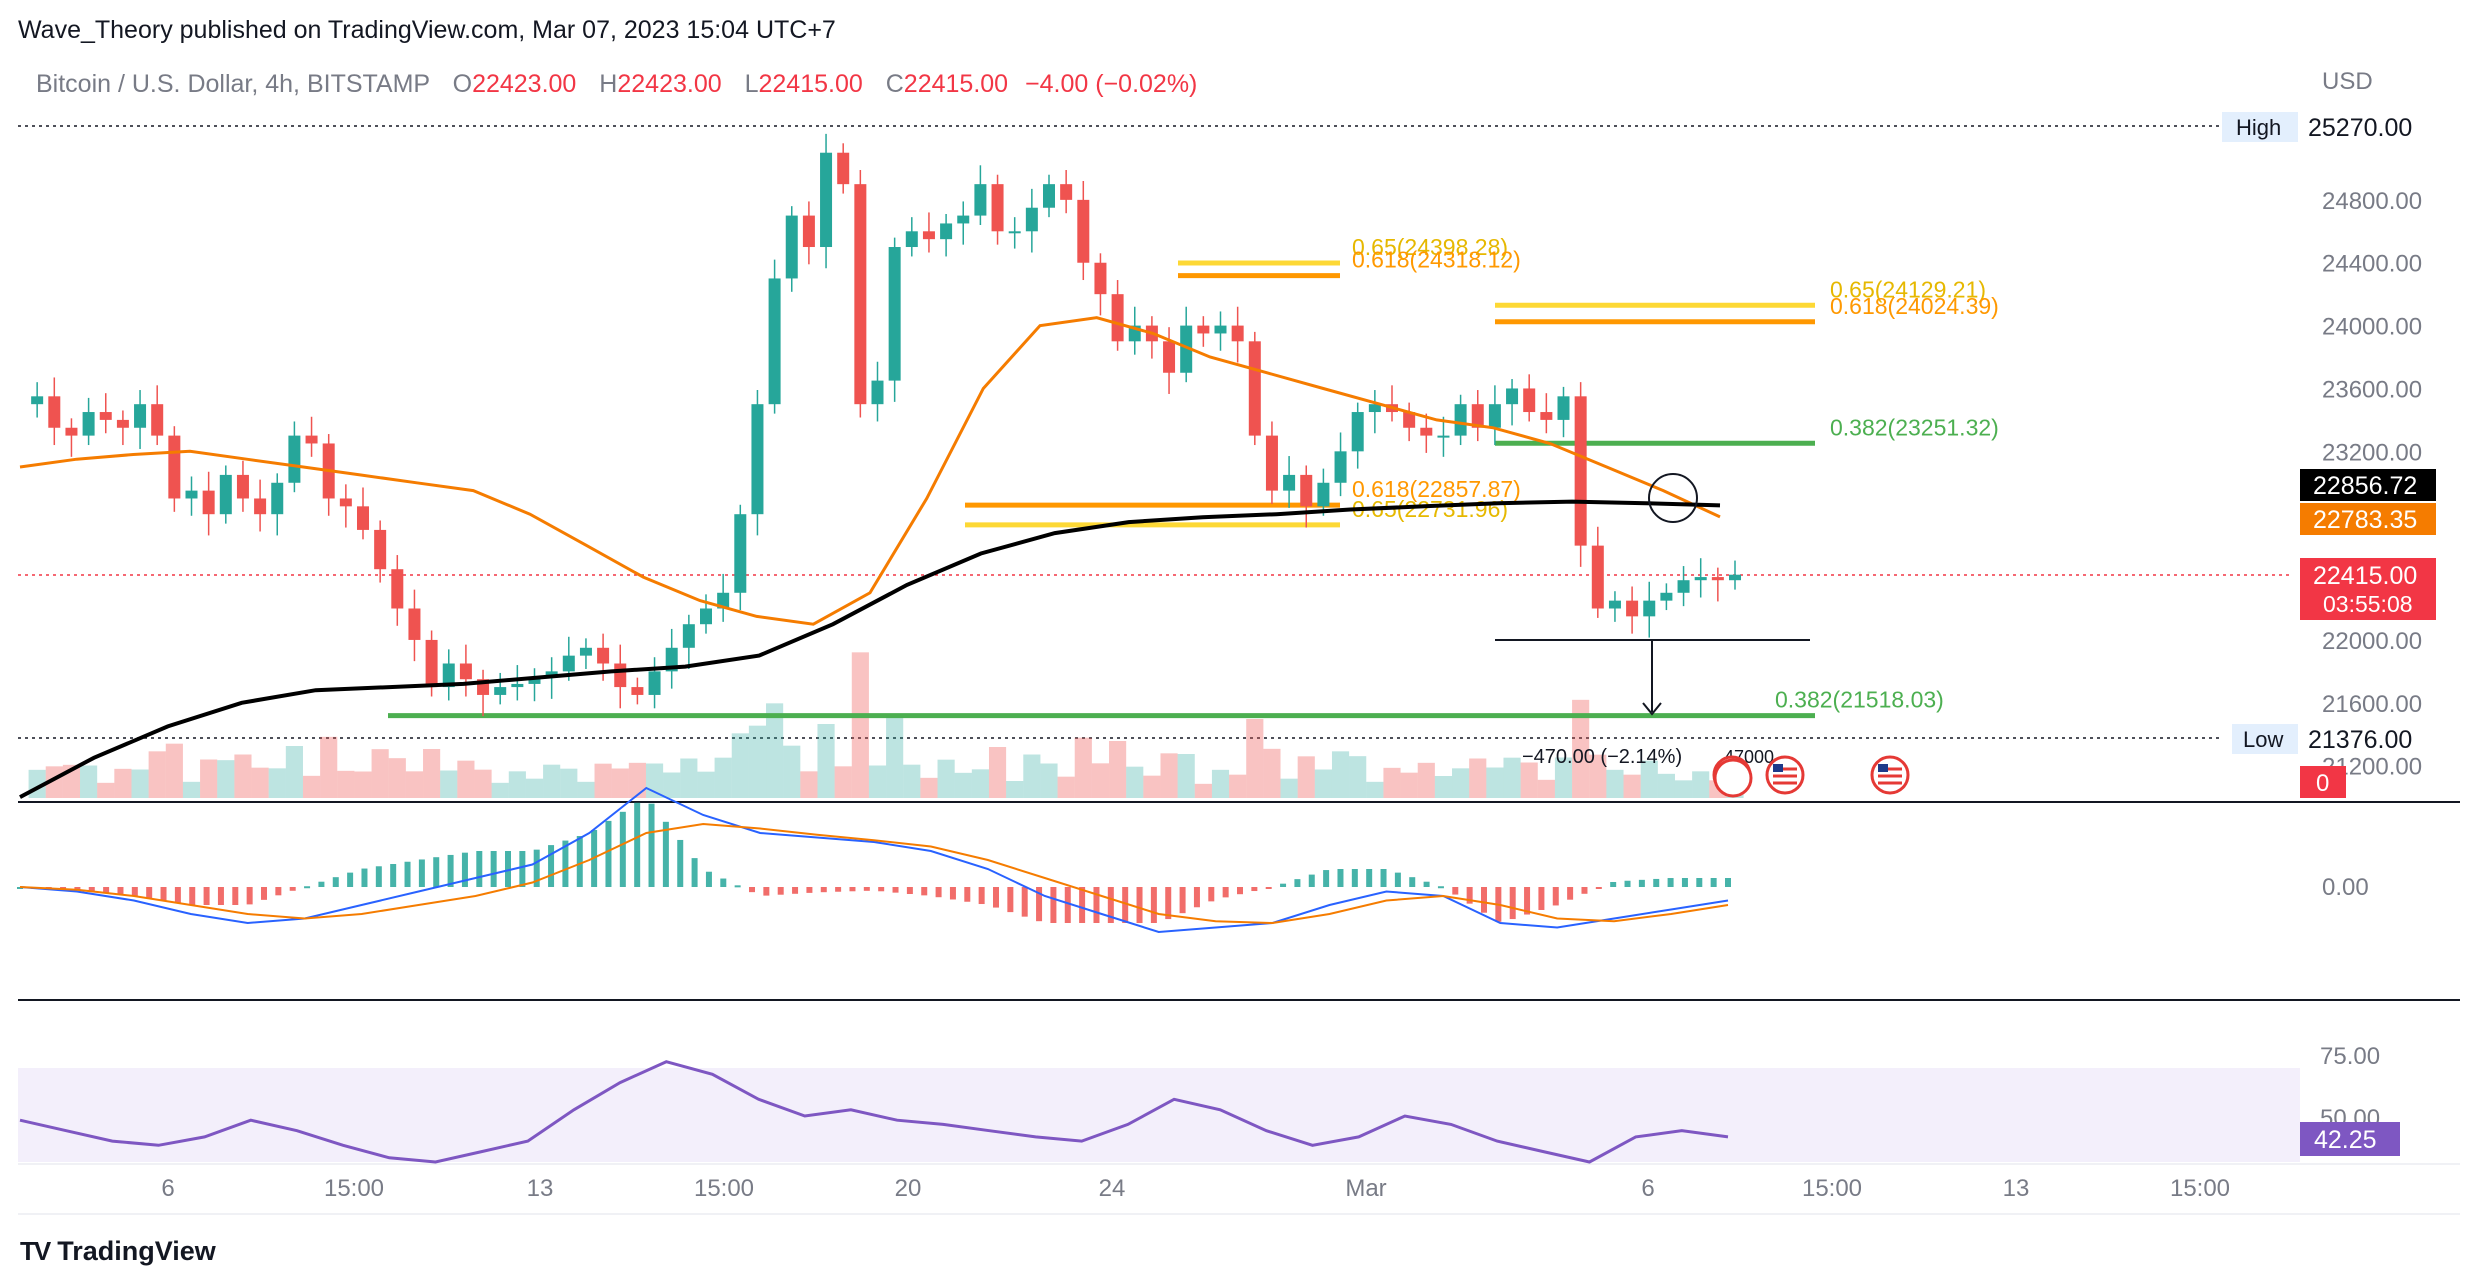 The width and height of the screenshot is (2476, 1286). I want to click on macd-pane: 0.00, so click(1193, 860).